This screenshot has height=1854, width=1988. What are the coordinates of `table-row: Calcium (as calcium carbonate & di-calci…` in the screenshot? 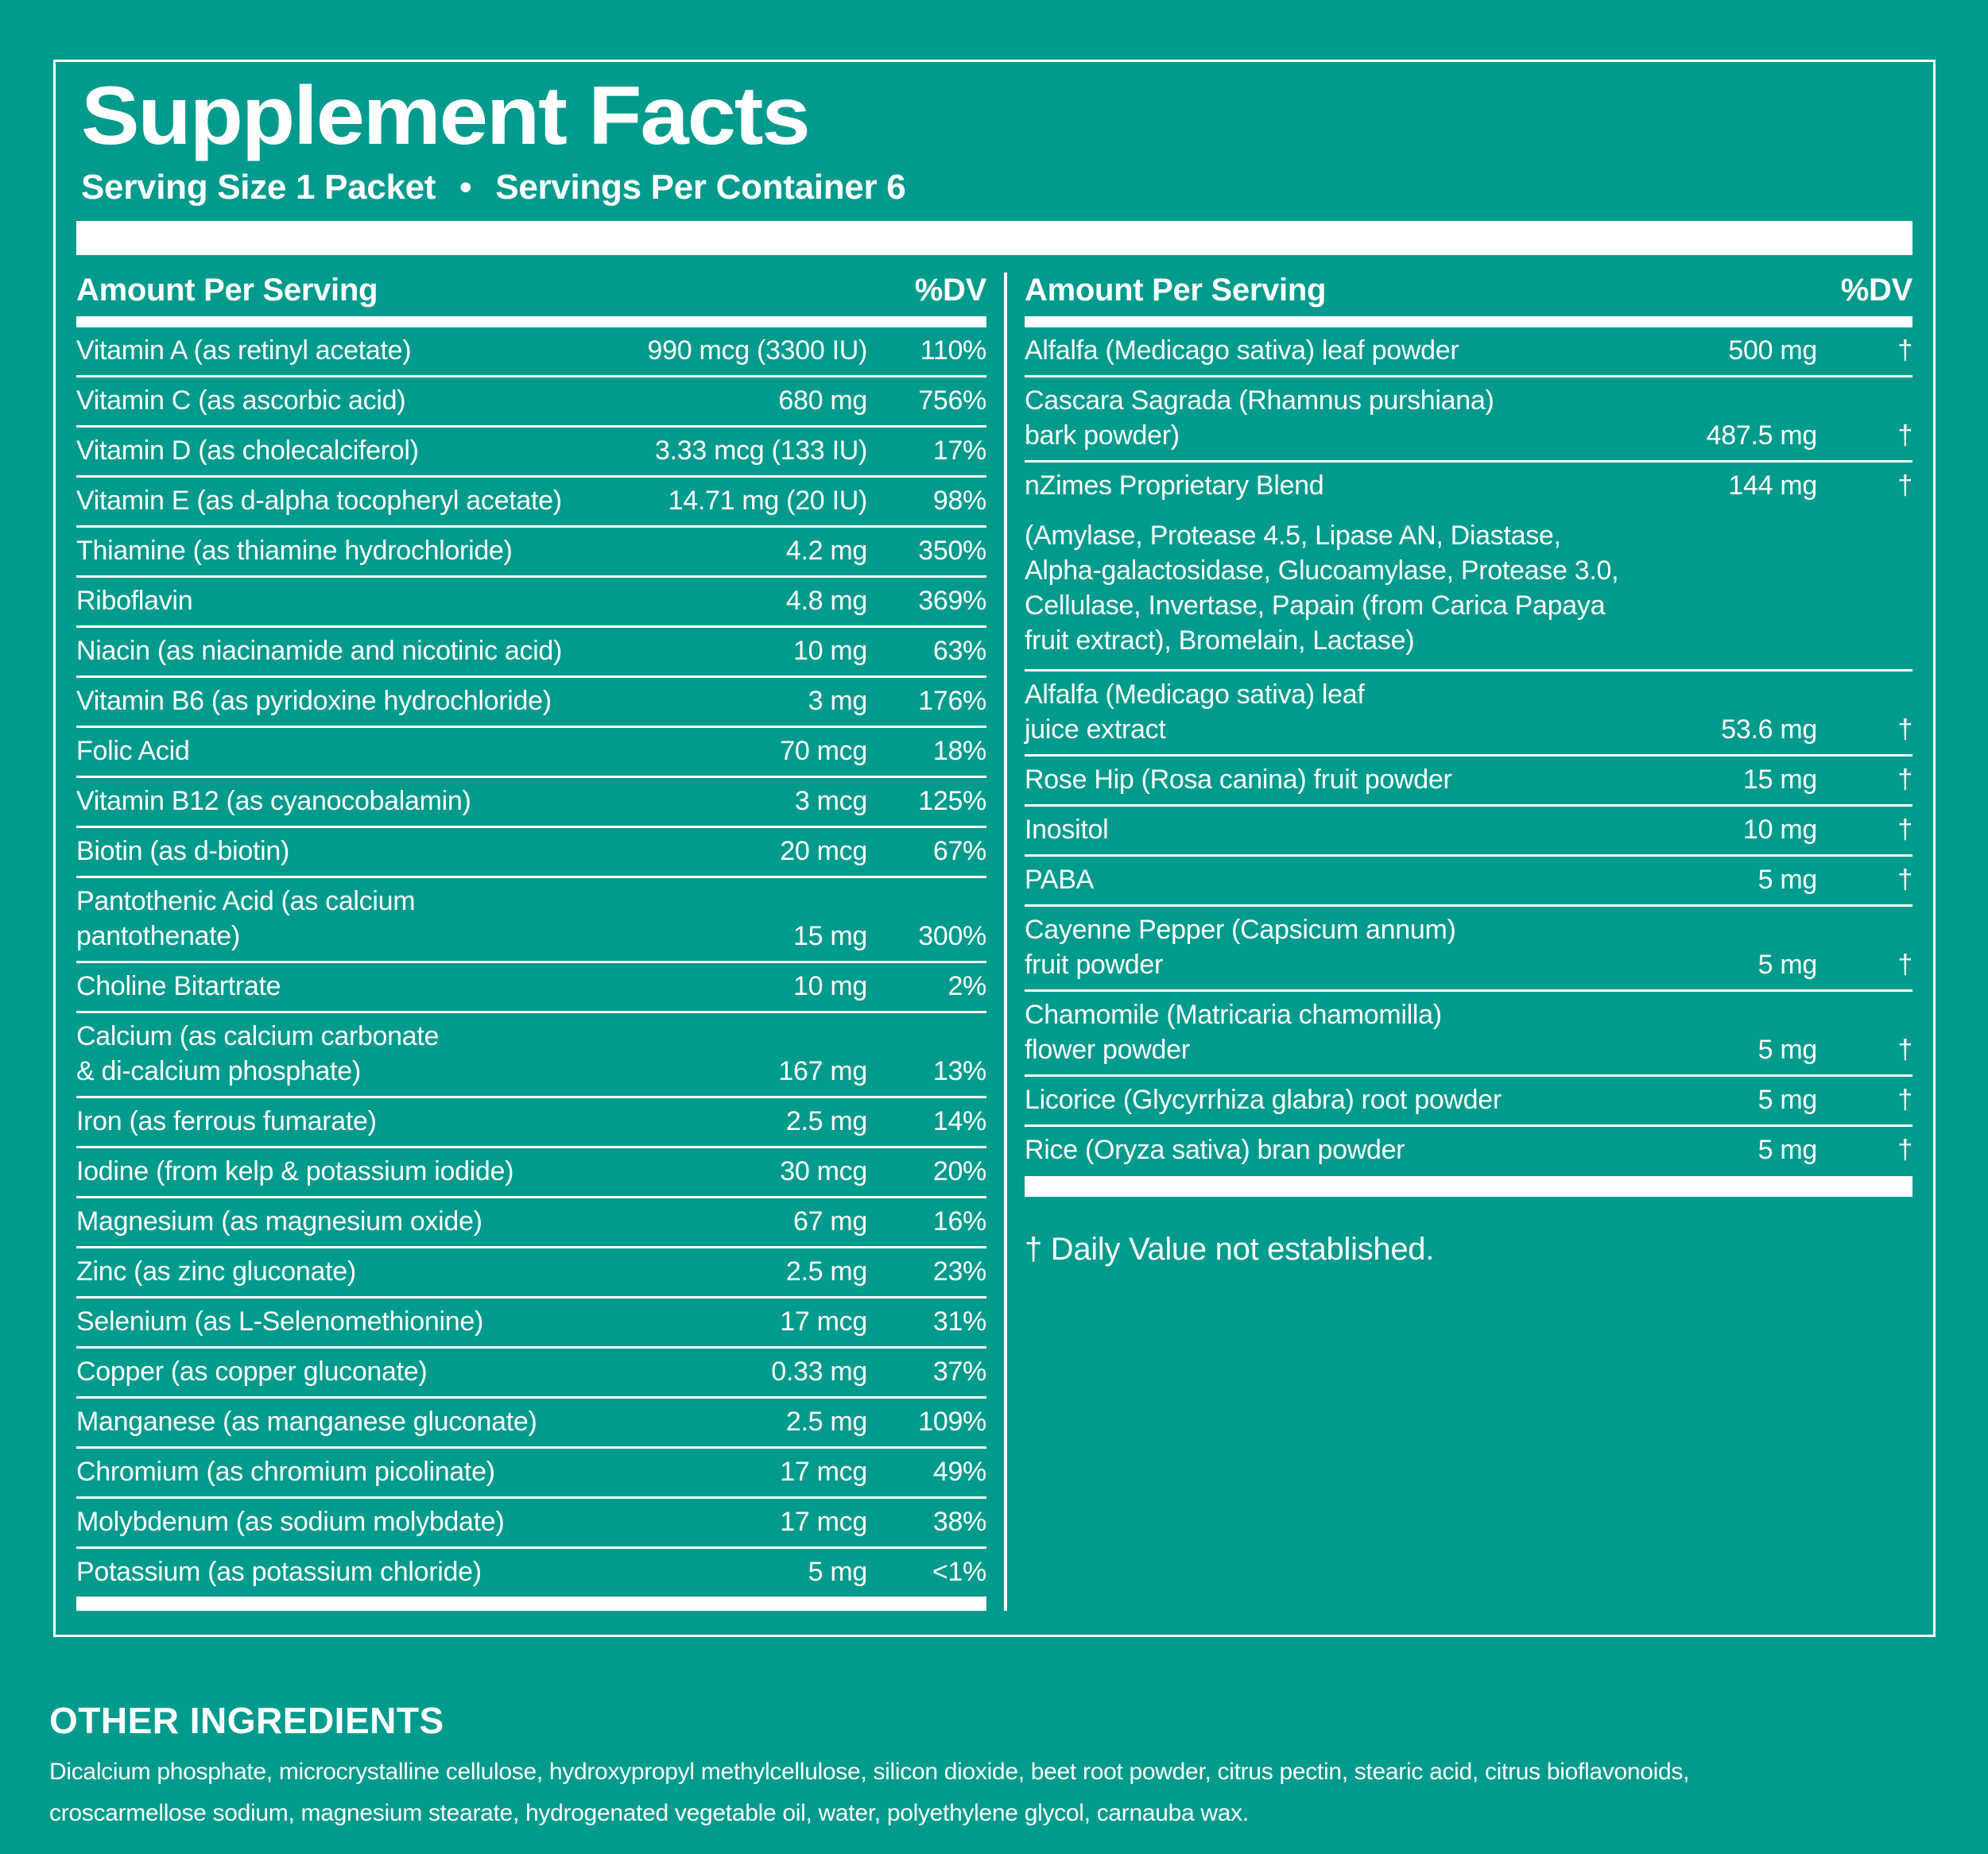 It's located at (531, 1055).